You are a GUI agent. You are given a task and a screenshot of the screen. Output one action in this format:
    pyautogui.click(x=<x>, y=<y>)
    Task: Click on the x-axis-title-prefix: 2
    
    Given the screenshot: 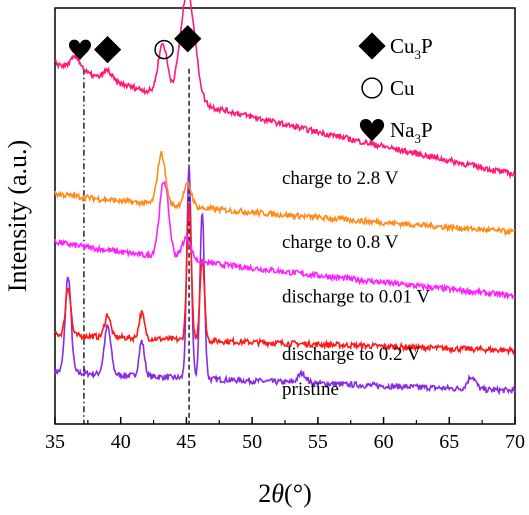 What is the action you would take?
    pyautogui.click(x=264, y=493)
    